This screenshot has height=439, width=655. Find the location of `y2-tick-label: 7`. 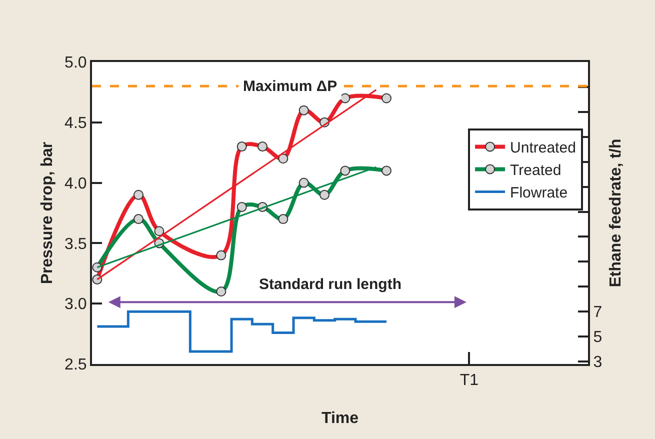

y2-tick-label: 7 is located at coordinates (597, 313).